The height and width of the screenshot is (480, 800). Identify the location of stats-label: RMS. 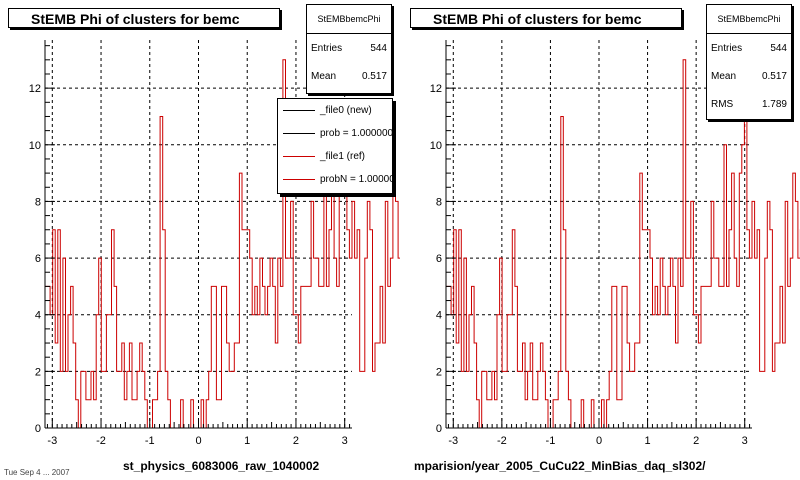
(722, 104).